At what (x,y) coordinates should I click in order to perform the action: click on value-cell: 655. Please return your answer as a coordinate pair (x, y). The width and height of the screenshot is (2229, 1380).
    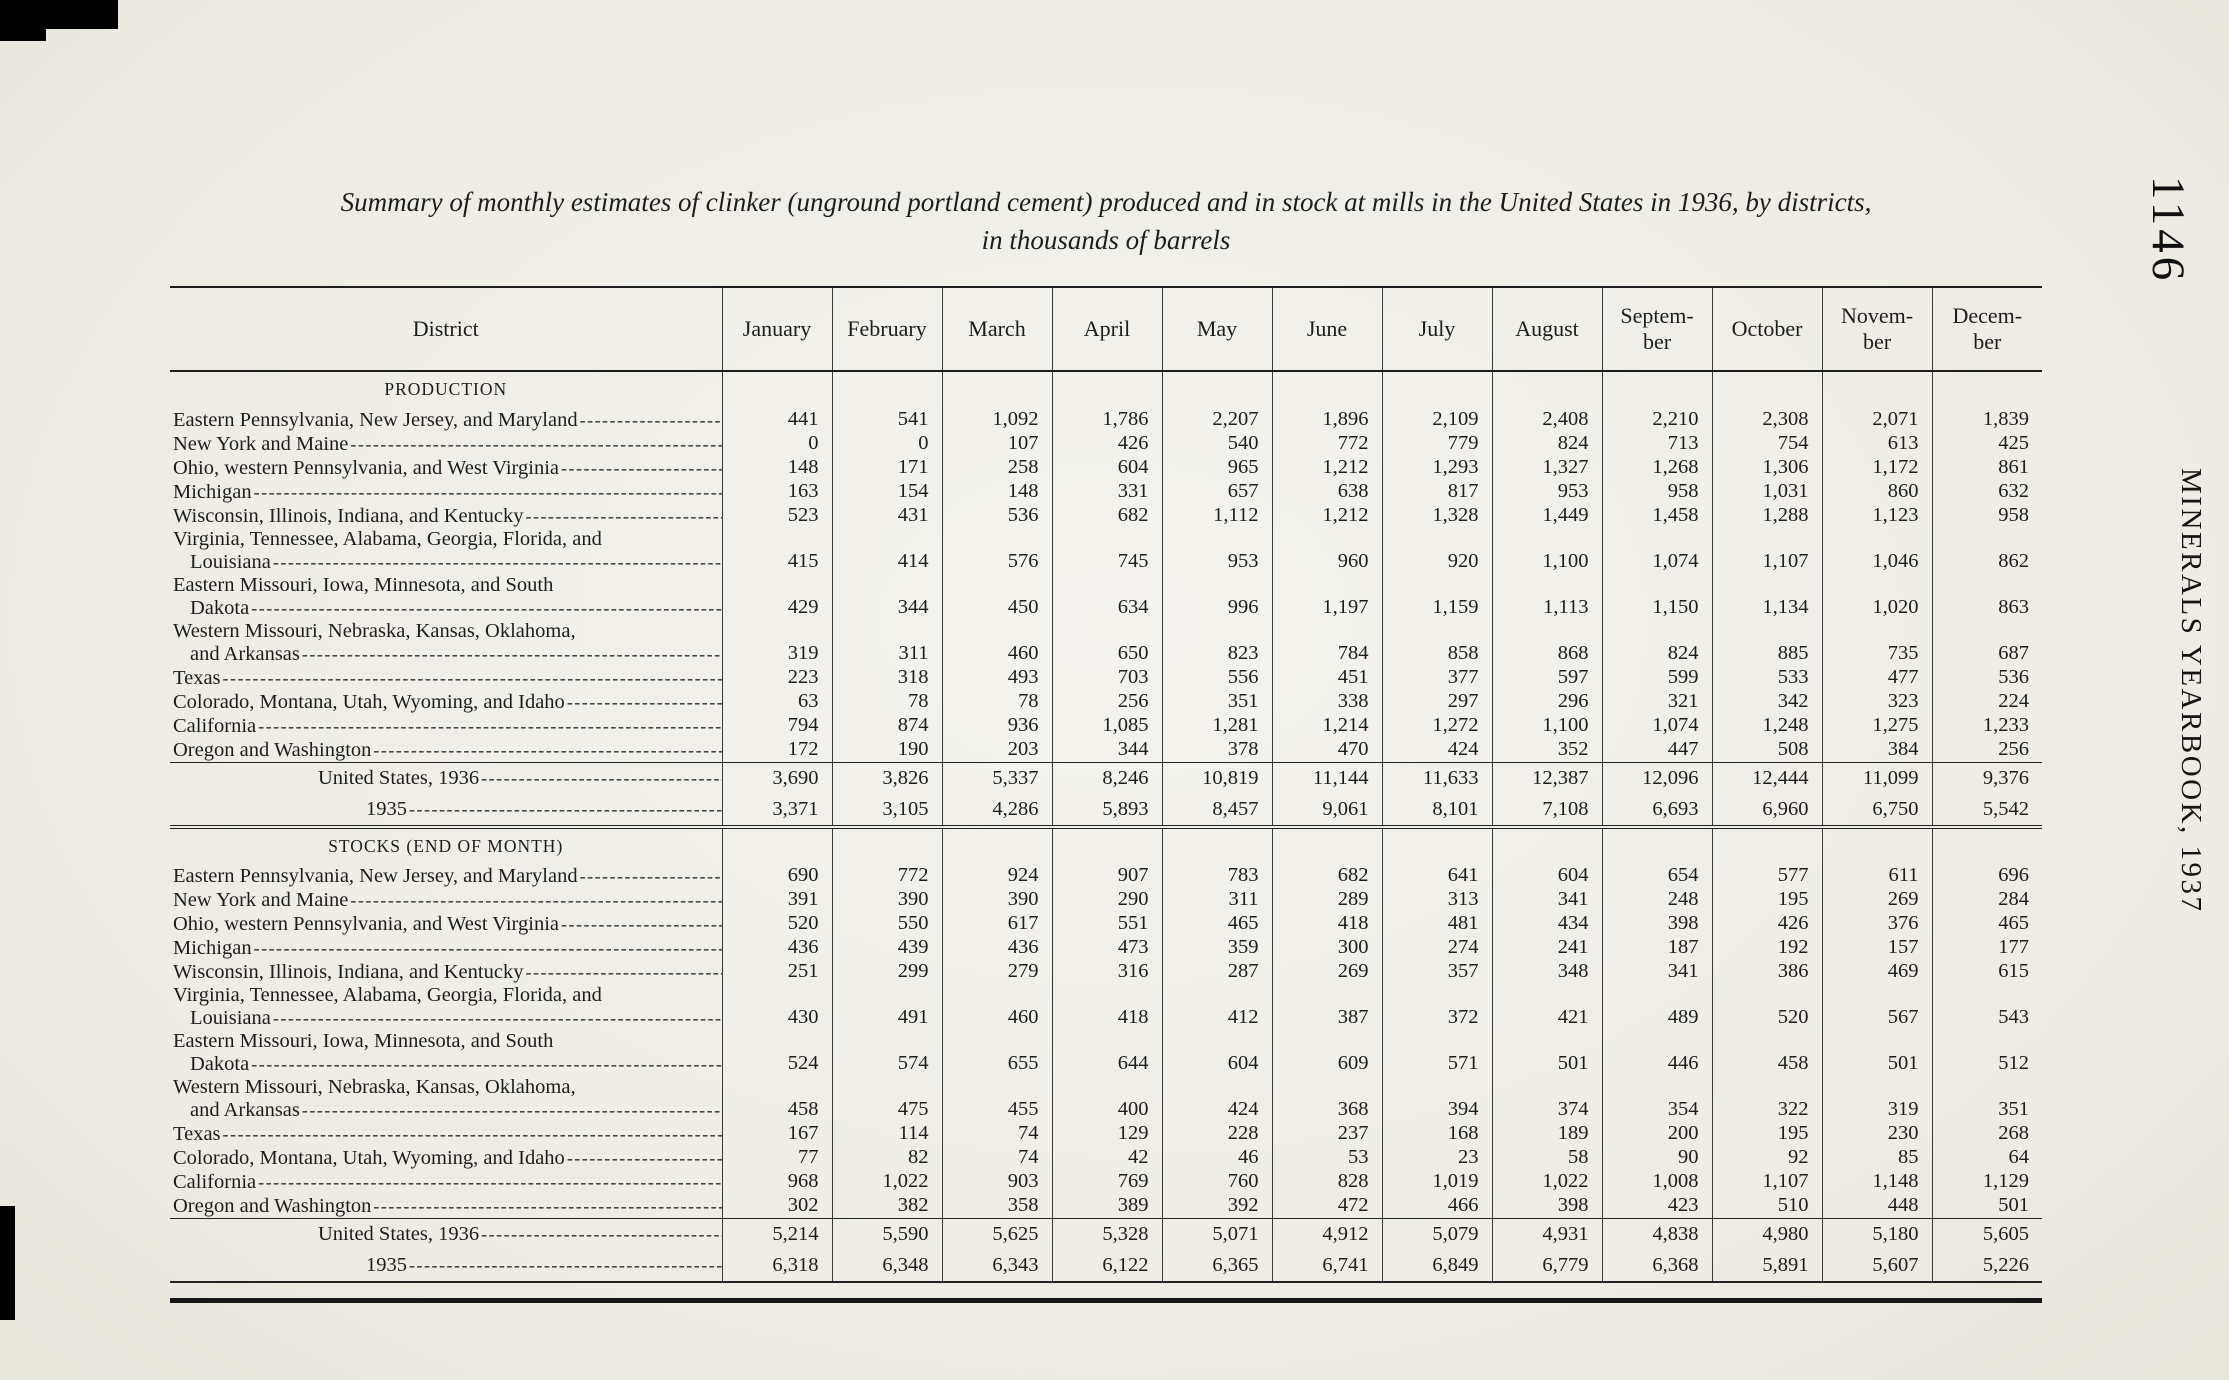
    Looking at the image, I should click on (996, 1052).